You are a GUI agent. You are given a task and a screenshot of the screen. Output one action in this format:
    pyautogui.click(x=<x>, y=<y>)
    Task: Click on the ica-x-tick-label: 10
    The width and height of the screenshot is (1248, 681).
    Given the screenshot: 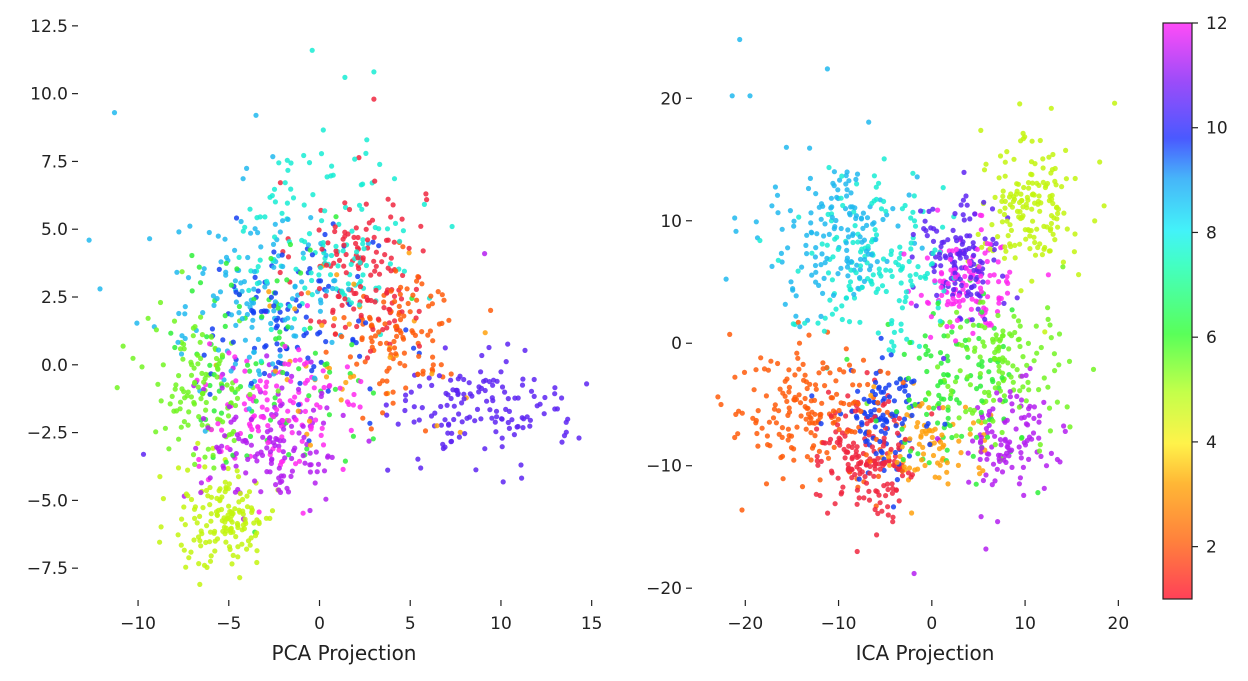 What is the action you would take?
    pyautogui.click(x=1025, y=624)
    